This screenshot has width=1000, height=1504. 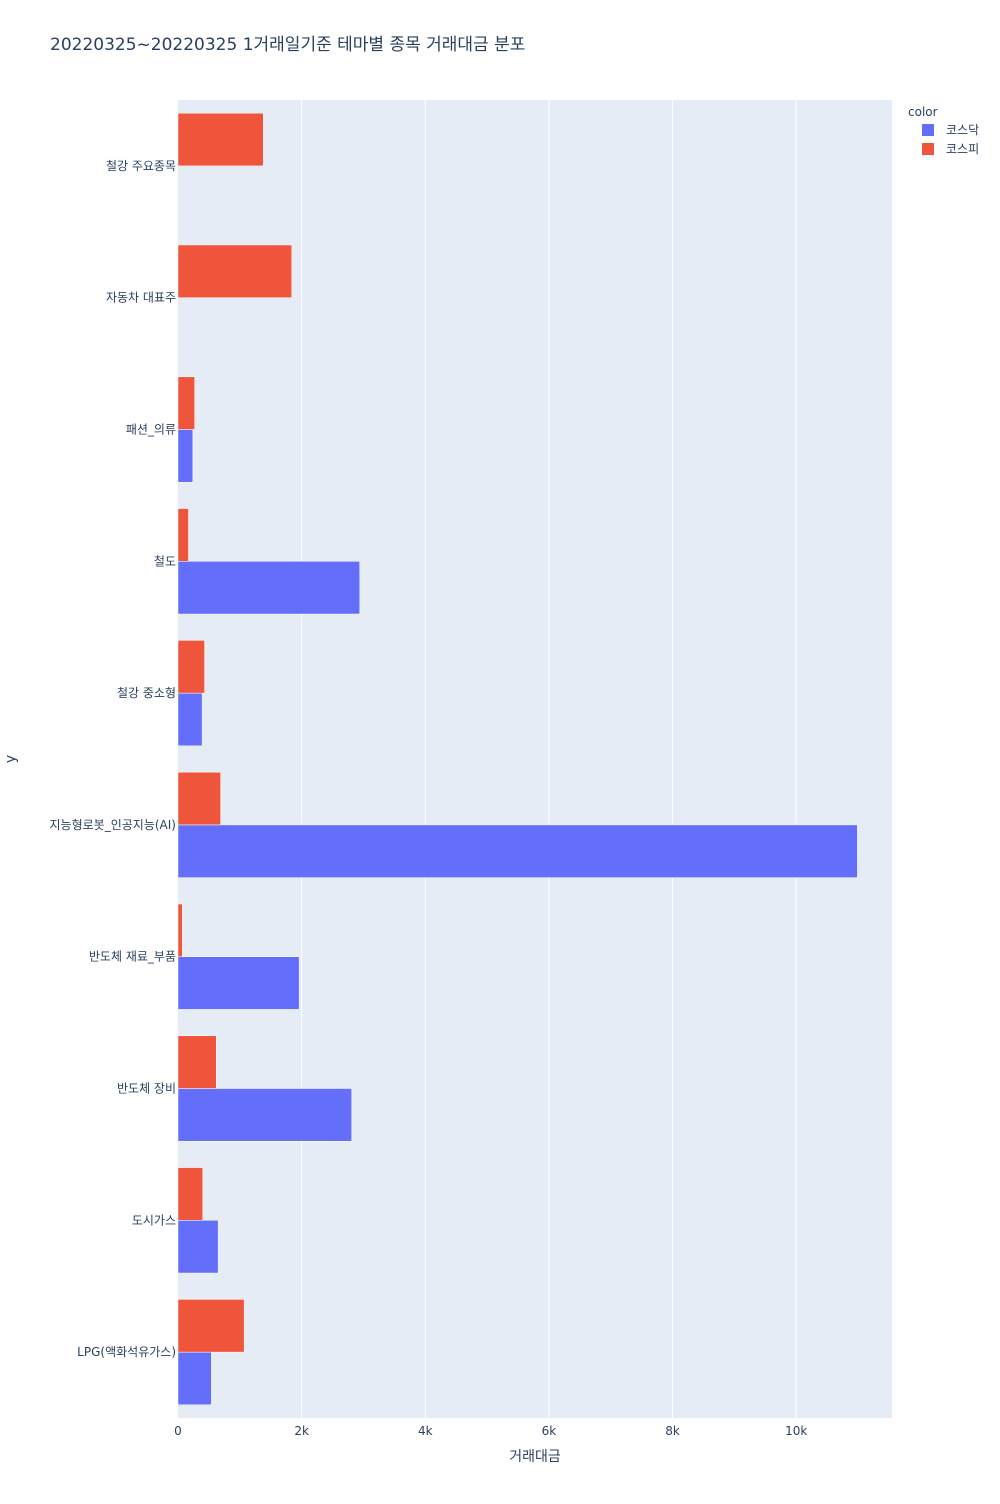 I want to click on x-tick-label: 6k, so click(x=549, y=1431).